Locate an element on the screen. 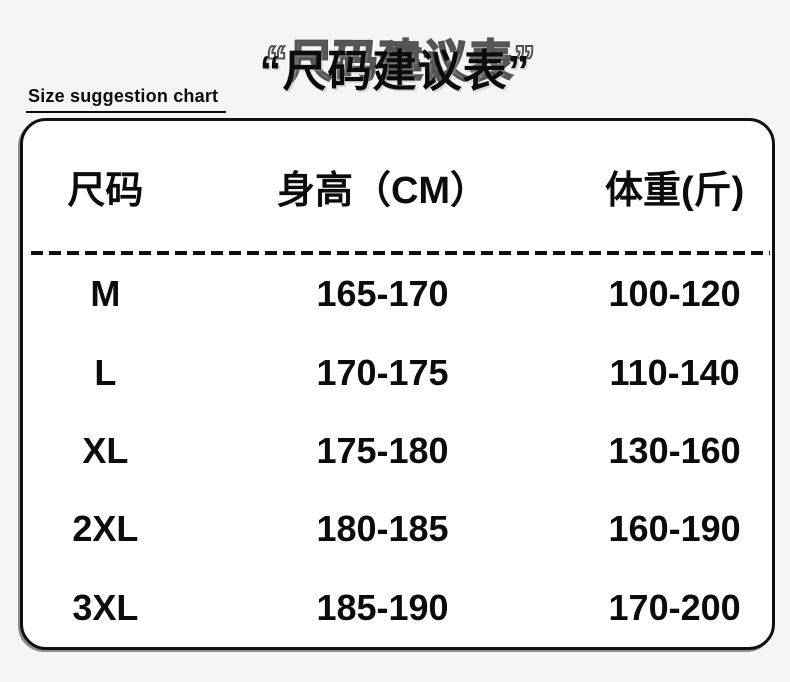 The width and height of the screenshot is (790, 682). column-header-height: 身高（CM） is located at coordinates (382, 190).